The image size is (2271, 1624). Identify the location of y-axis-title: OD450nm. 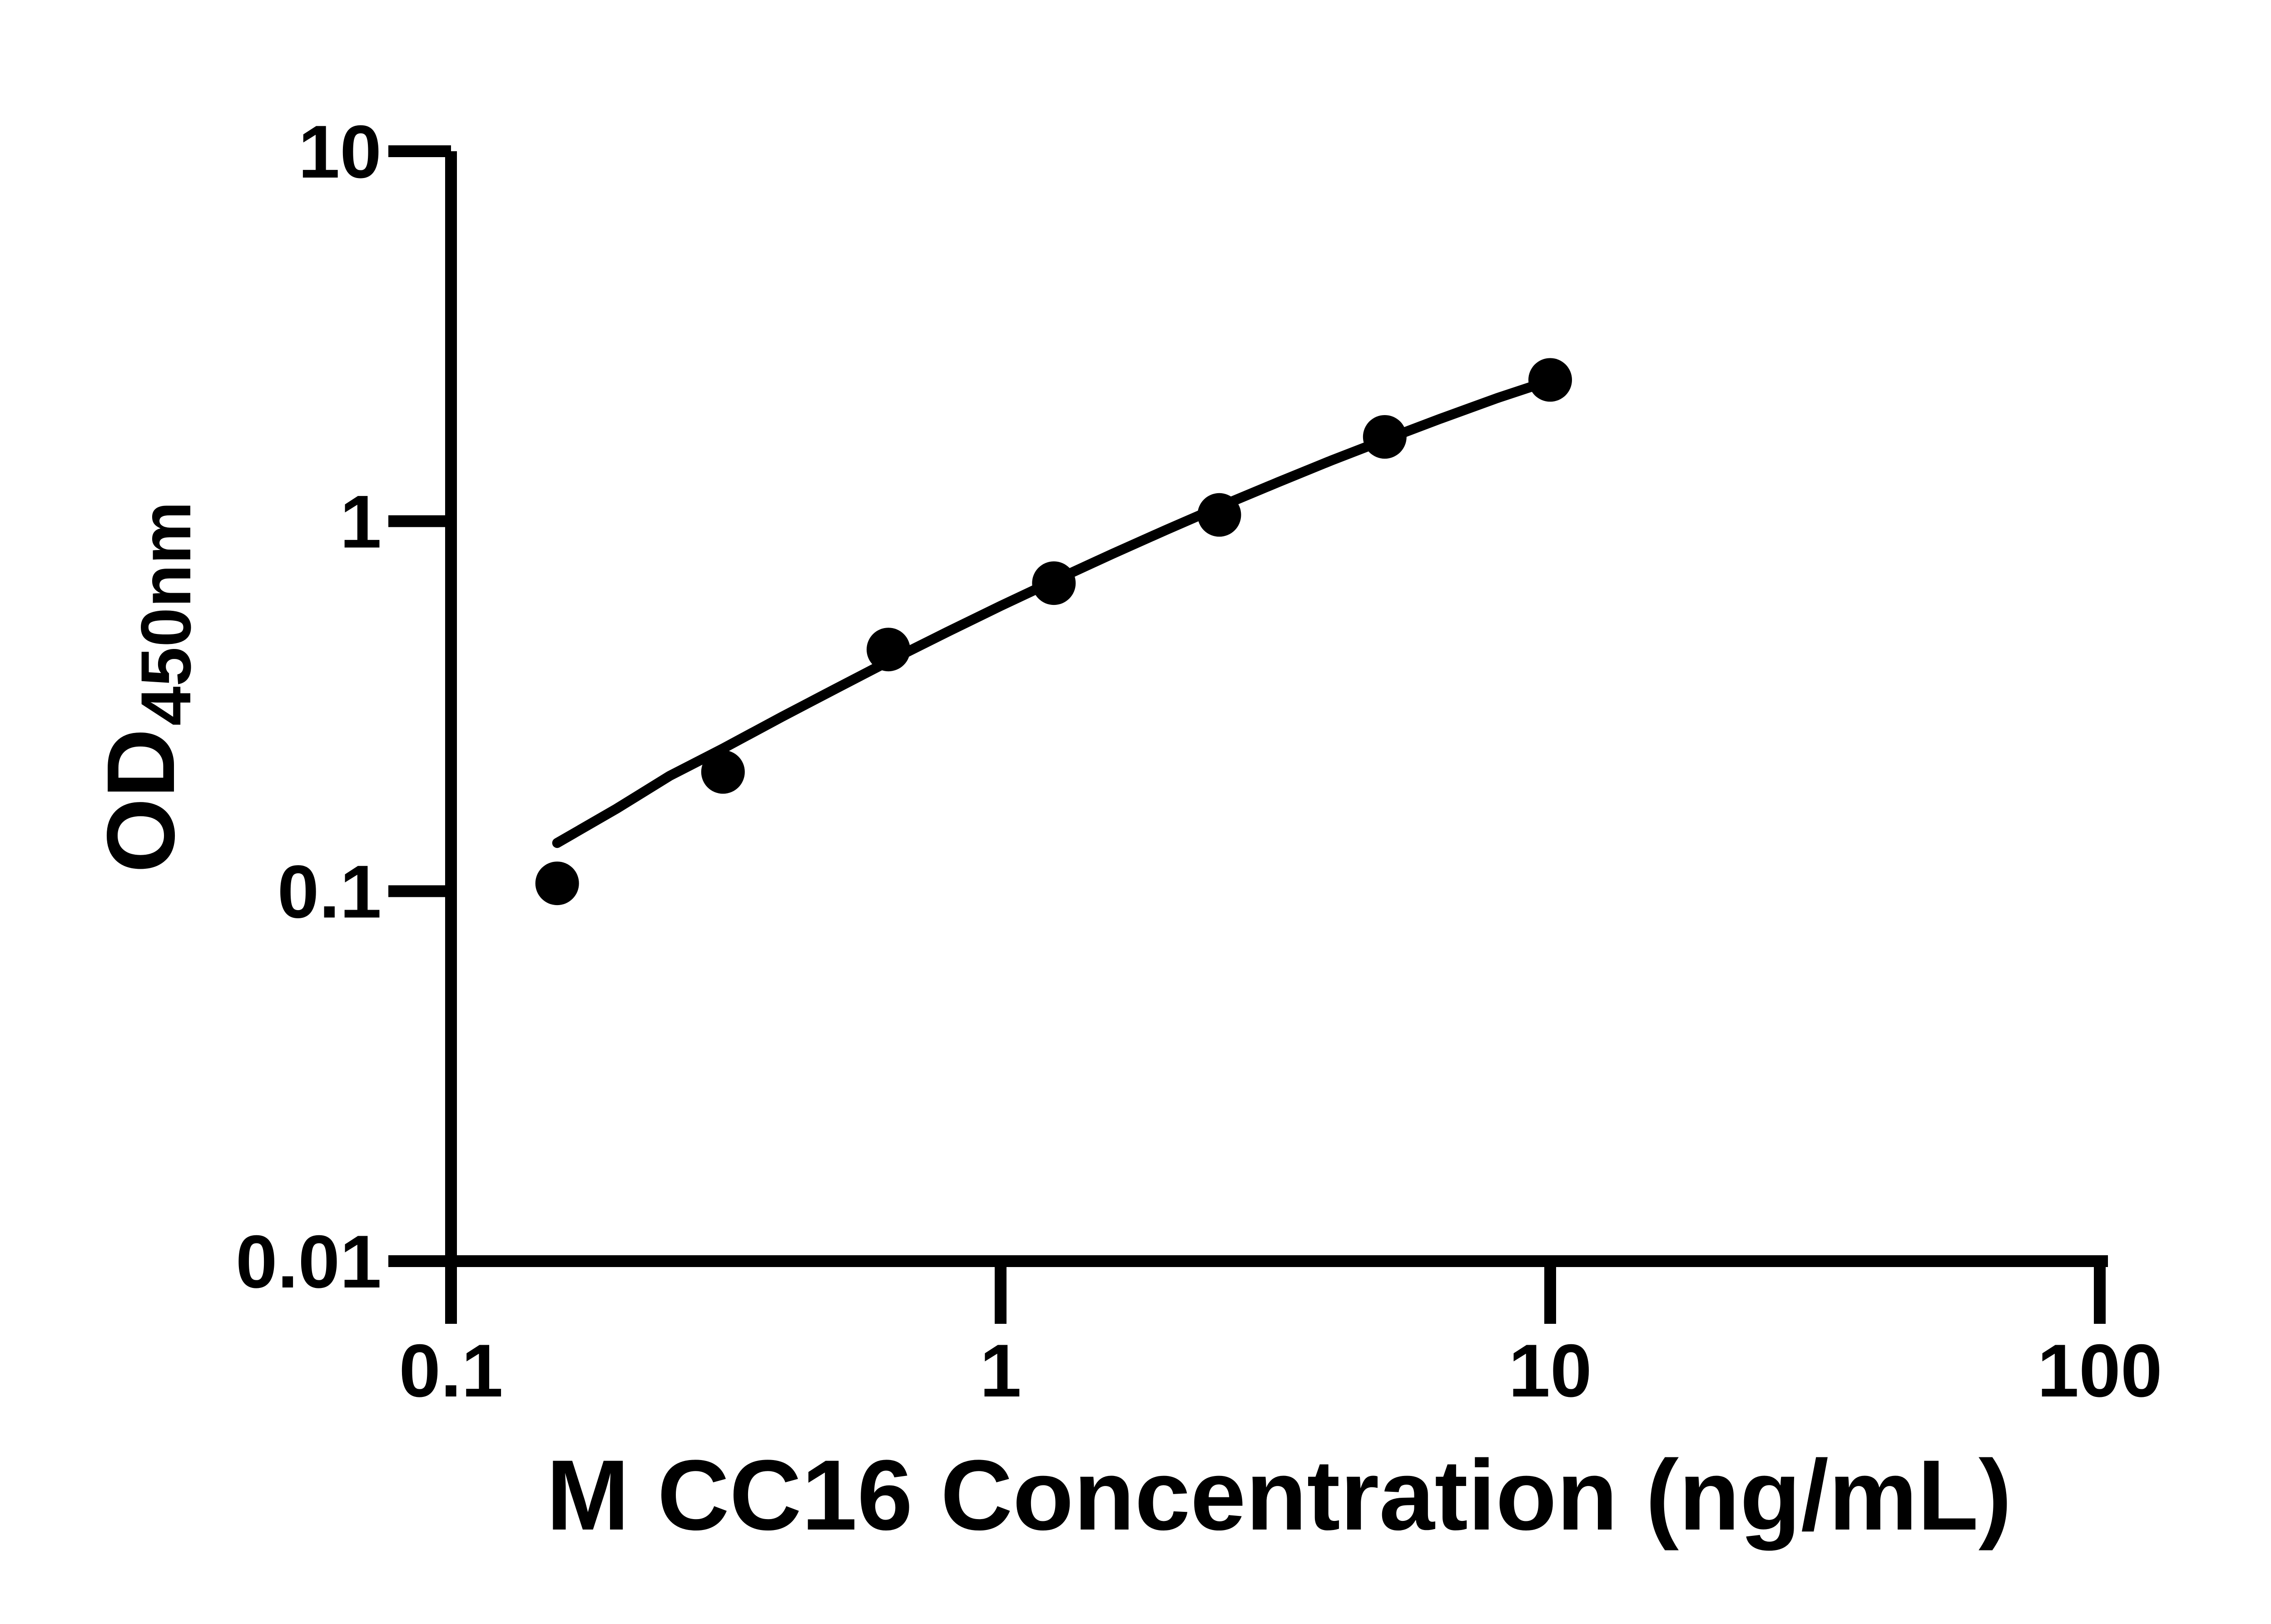
(146, 687).